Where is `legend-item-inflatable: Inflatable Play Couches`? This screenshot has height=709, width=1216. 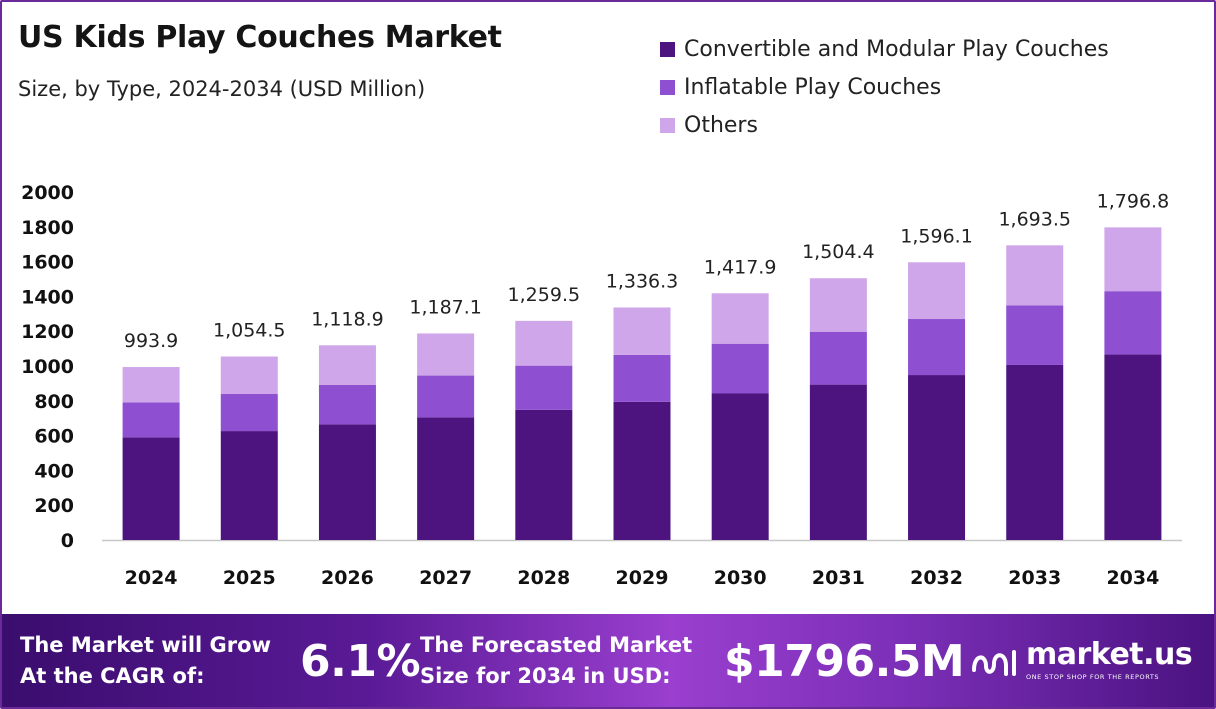
legend-item-inflatable: Inflatable Play Couches is located at coordinates (884, 87).